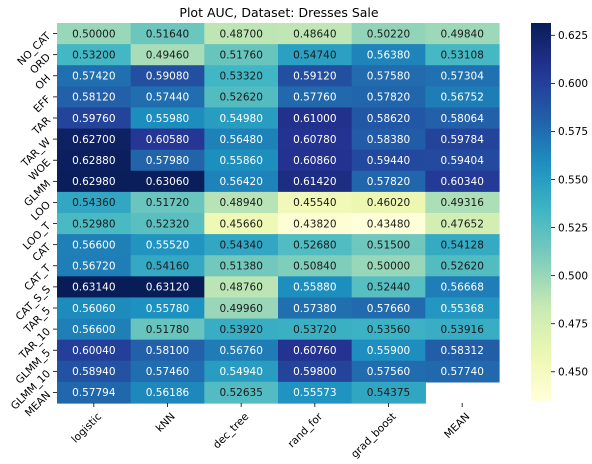 The width and height of the screenshot is (592, 464). I want to click on cell-value-label: 0.59404, so click(462, 161).